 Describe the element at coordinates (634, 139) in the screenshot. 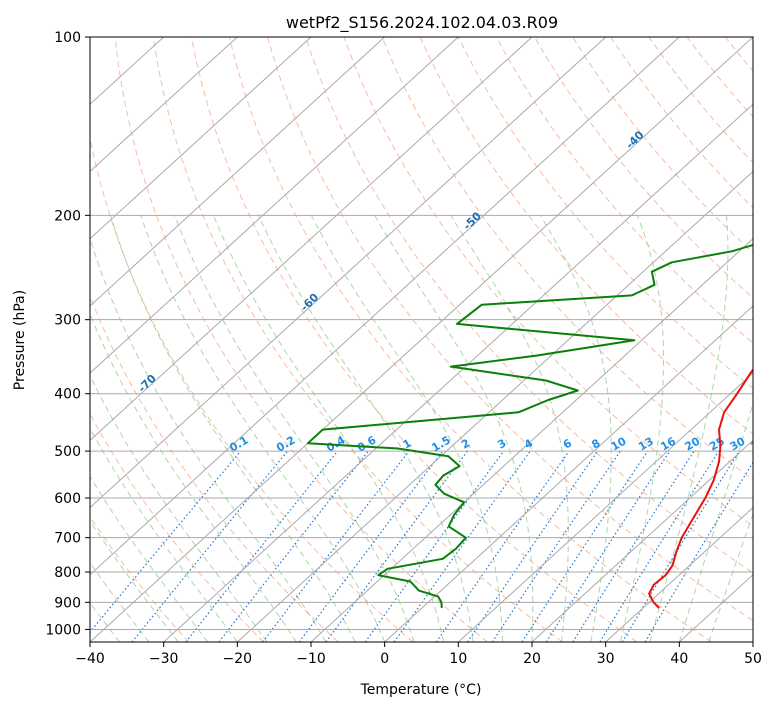

I see `temperature-label: -40` at that location.